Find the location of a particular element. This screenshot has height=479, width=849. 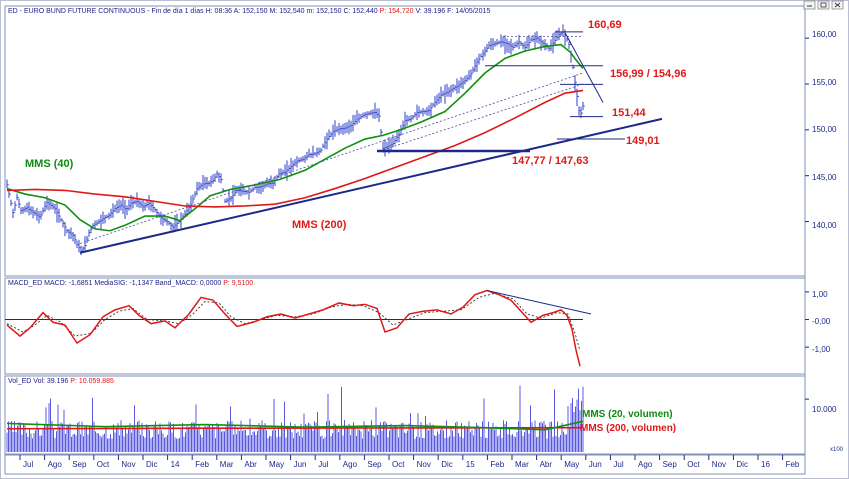

label-range: 156,99 / 154,96 is located at coordinates (648, 74).